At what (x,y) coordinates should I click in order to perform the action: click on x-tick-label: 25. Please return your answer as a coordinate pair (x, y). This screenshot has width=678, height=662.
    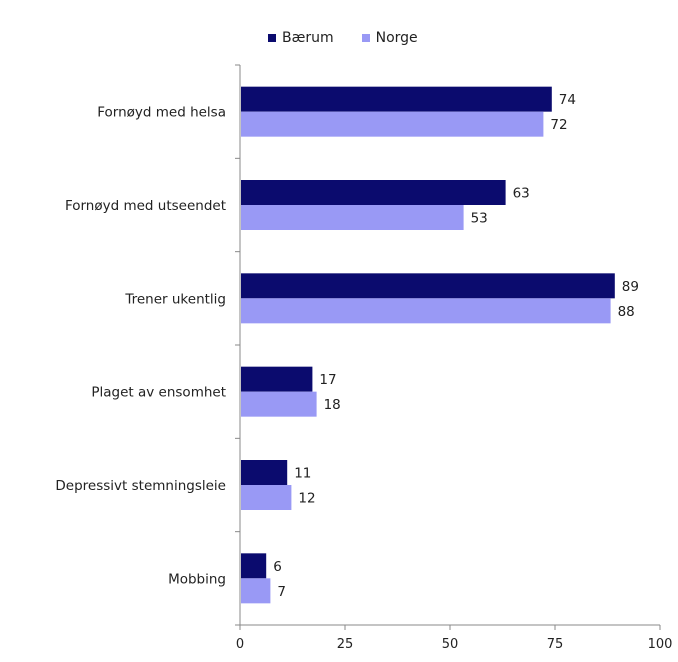
    Looking at the image, I should click on (345, 644).